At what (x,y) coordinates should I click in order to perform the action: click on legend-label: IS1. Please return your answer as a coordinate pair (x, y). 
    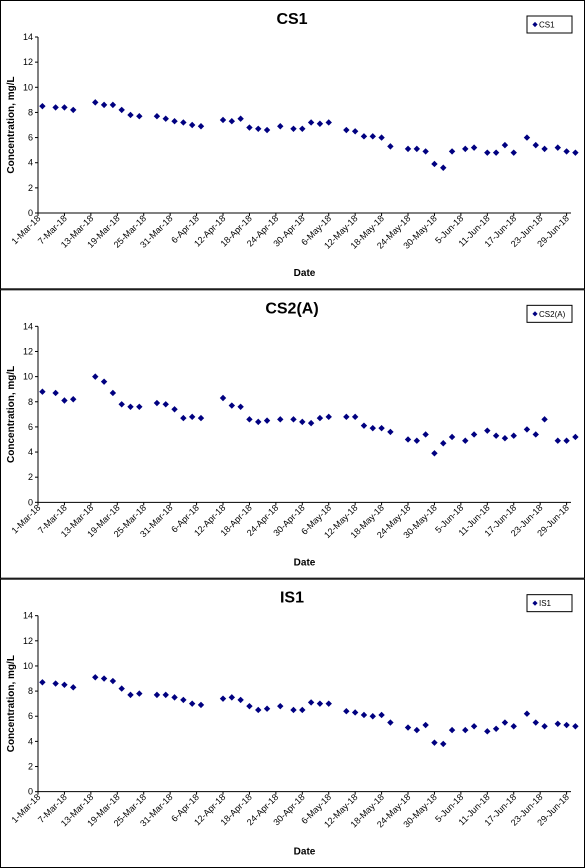
    Looking at the image, I should click on (545, 603).